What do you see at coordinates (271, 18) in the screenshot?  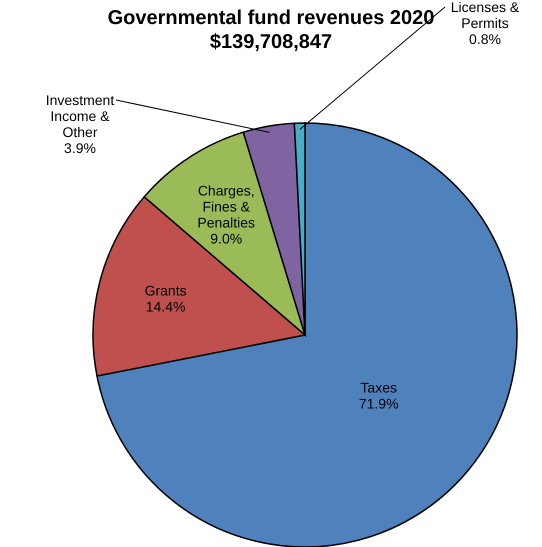 I see `chart-title: Governmental fund revenues 2020` at bounding box center [271, 18].